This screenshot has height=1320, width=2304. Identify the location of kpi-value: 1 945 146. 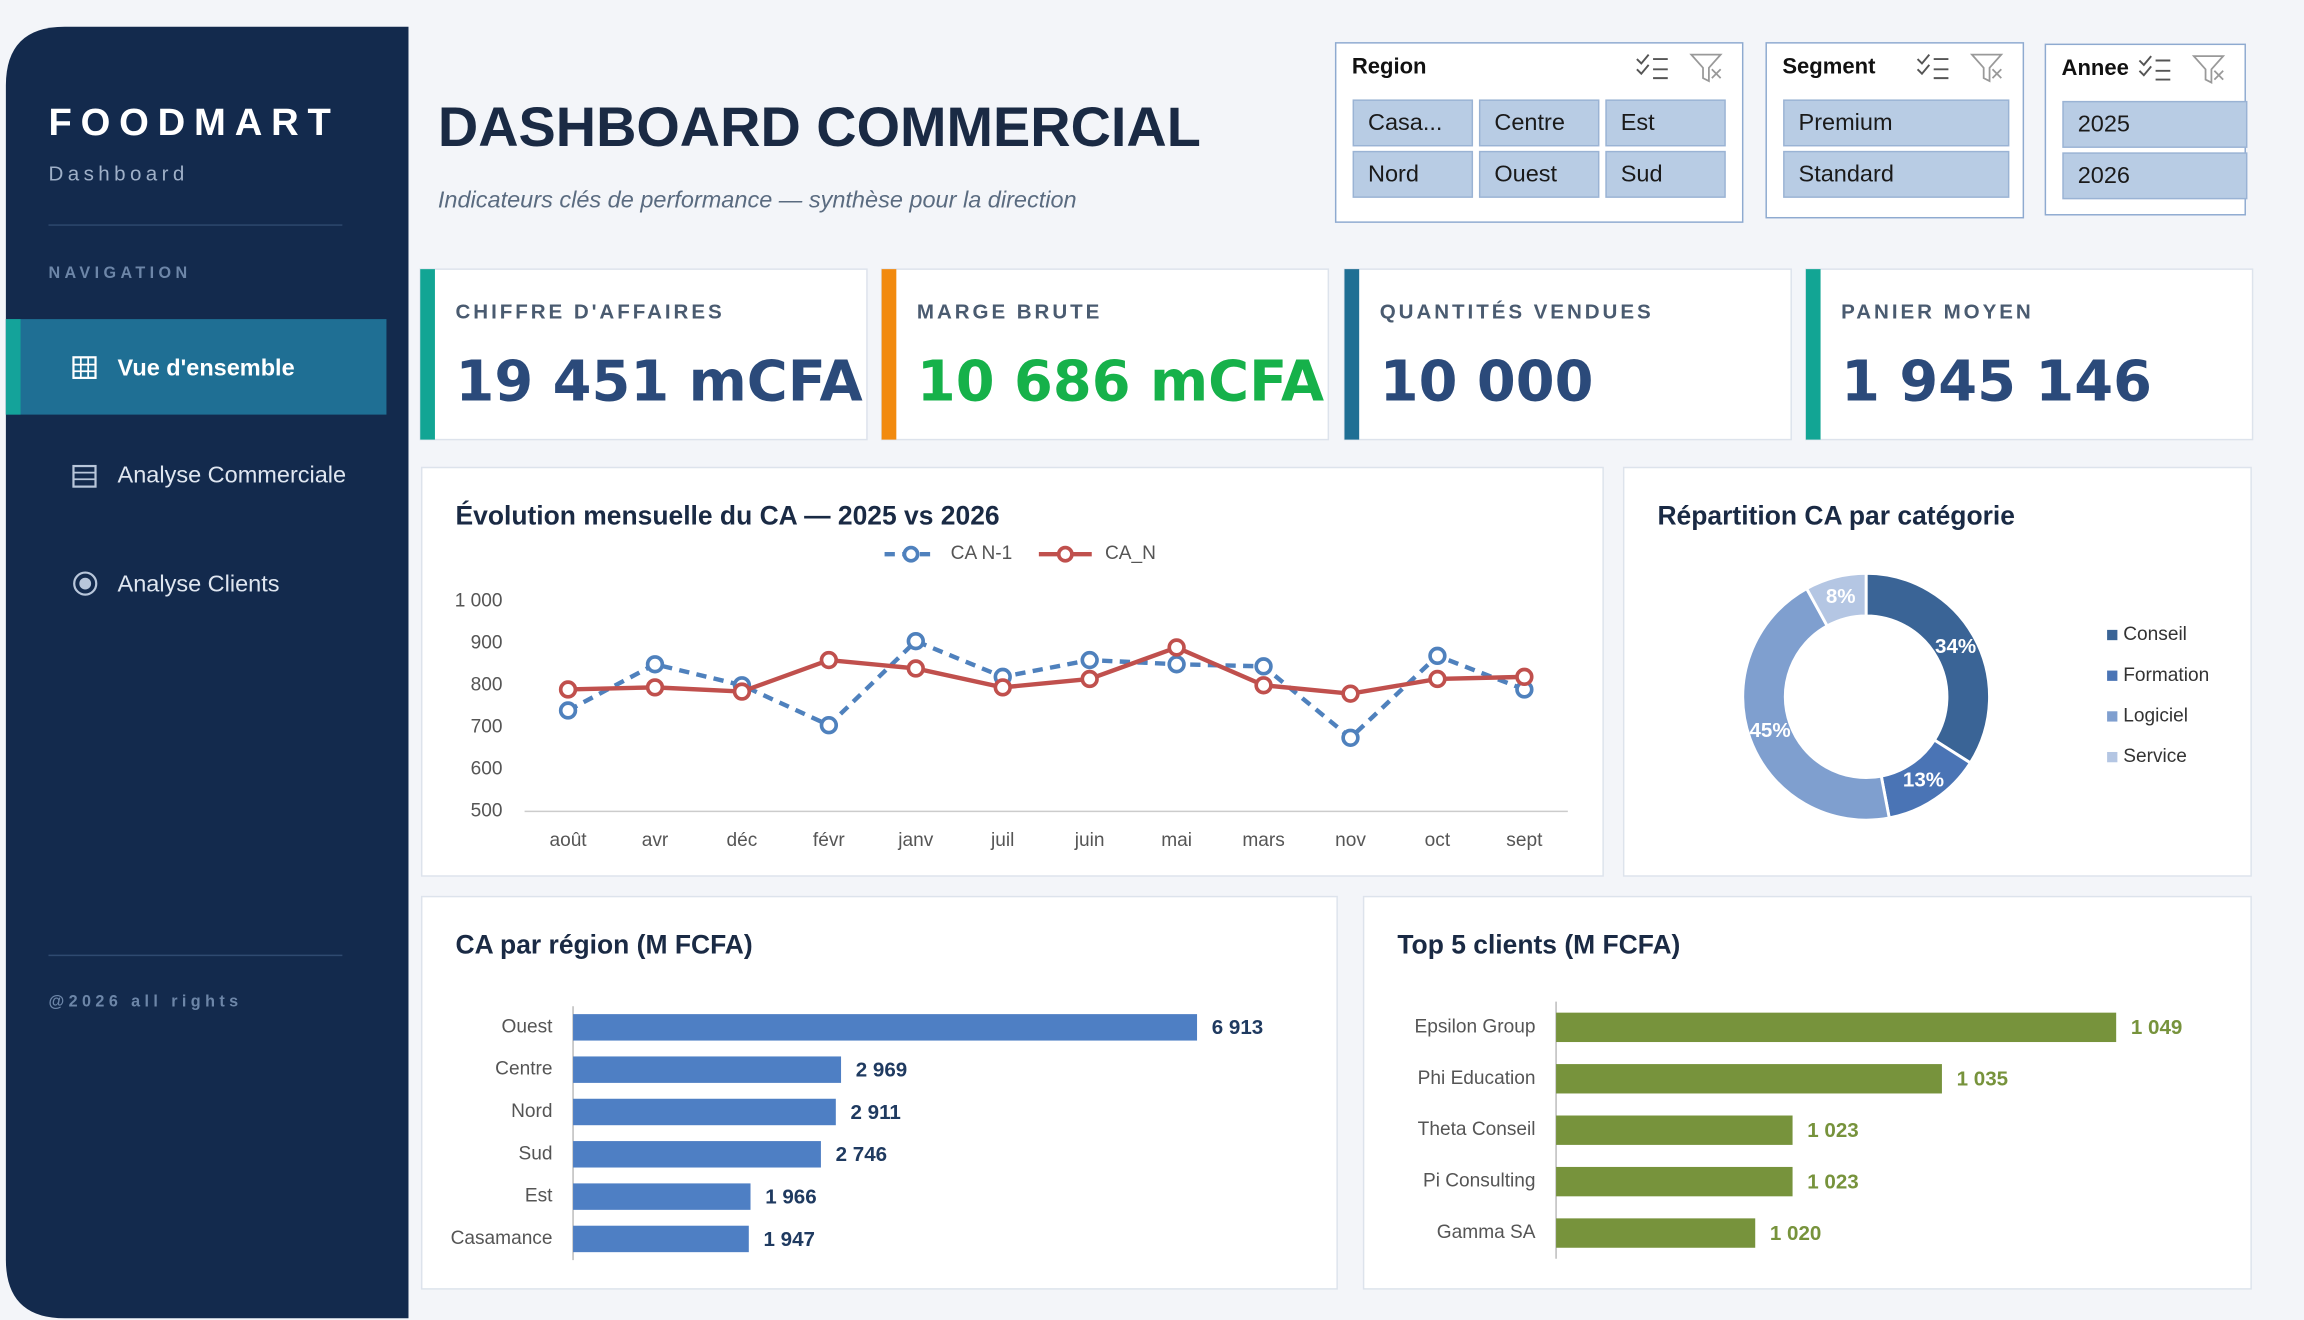
(1996, 381).